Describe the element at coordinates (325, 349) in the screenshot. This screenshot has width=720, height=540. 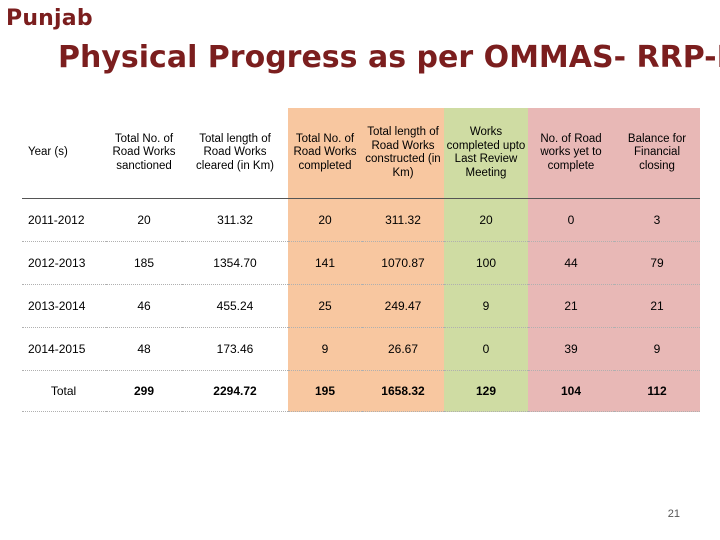
I see `cell-works-completed: 9` at that location.